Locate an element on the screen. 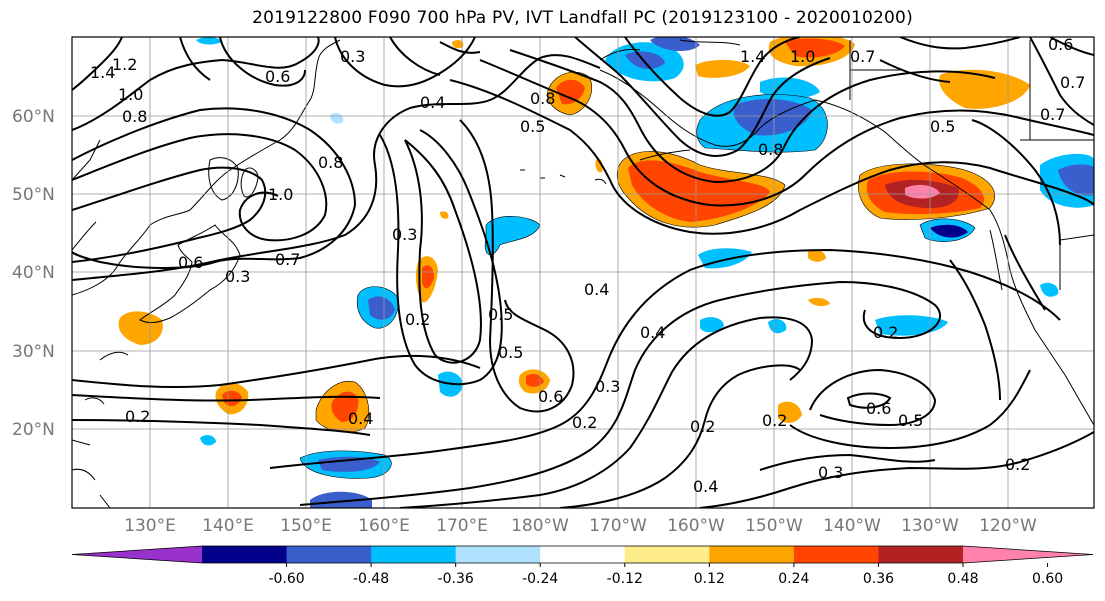 The width and height of the screenshot is (1105, 601). lat-label: 20°N is located at coordinates (33, 430).